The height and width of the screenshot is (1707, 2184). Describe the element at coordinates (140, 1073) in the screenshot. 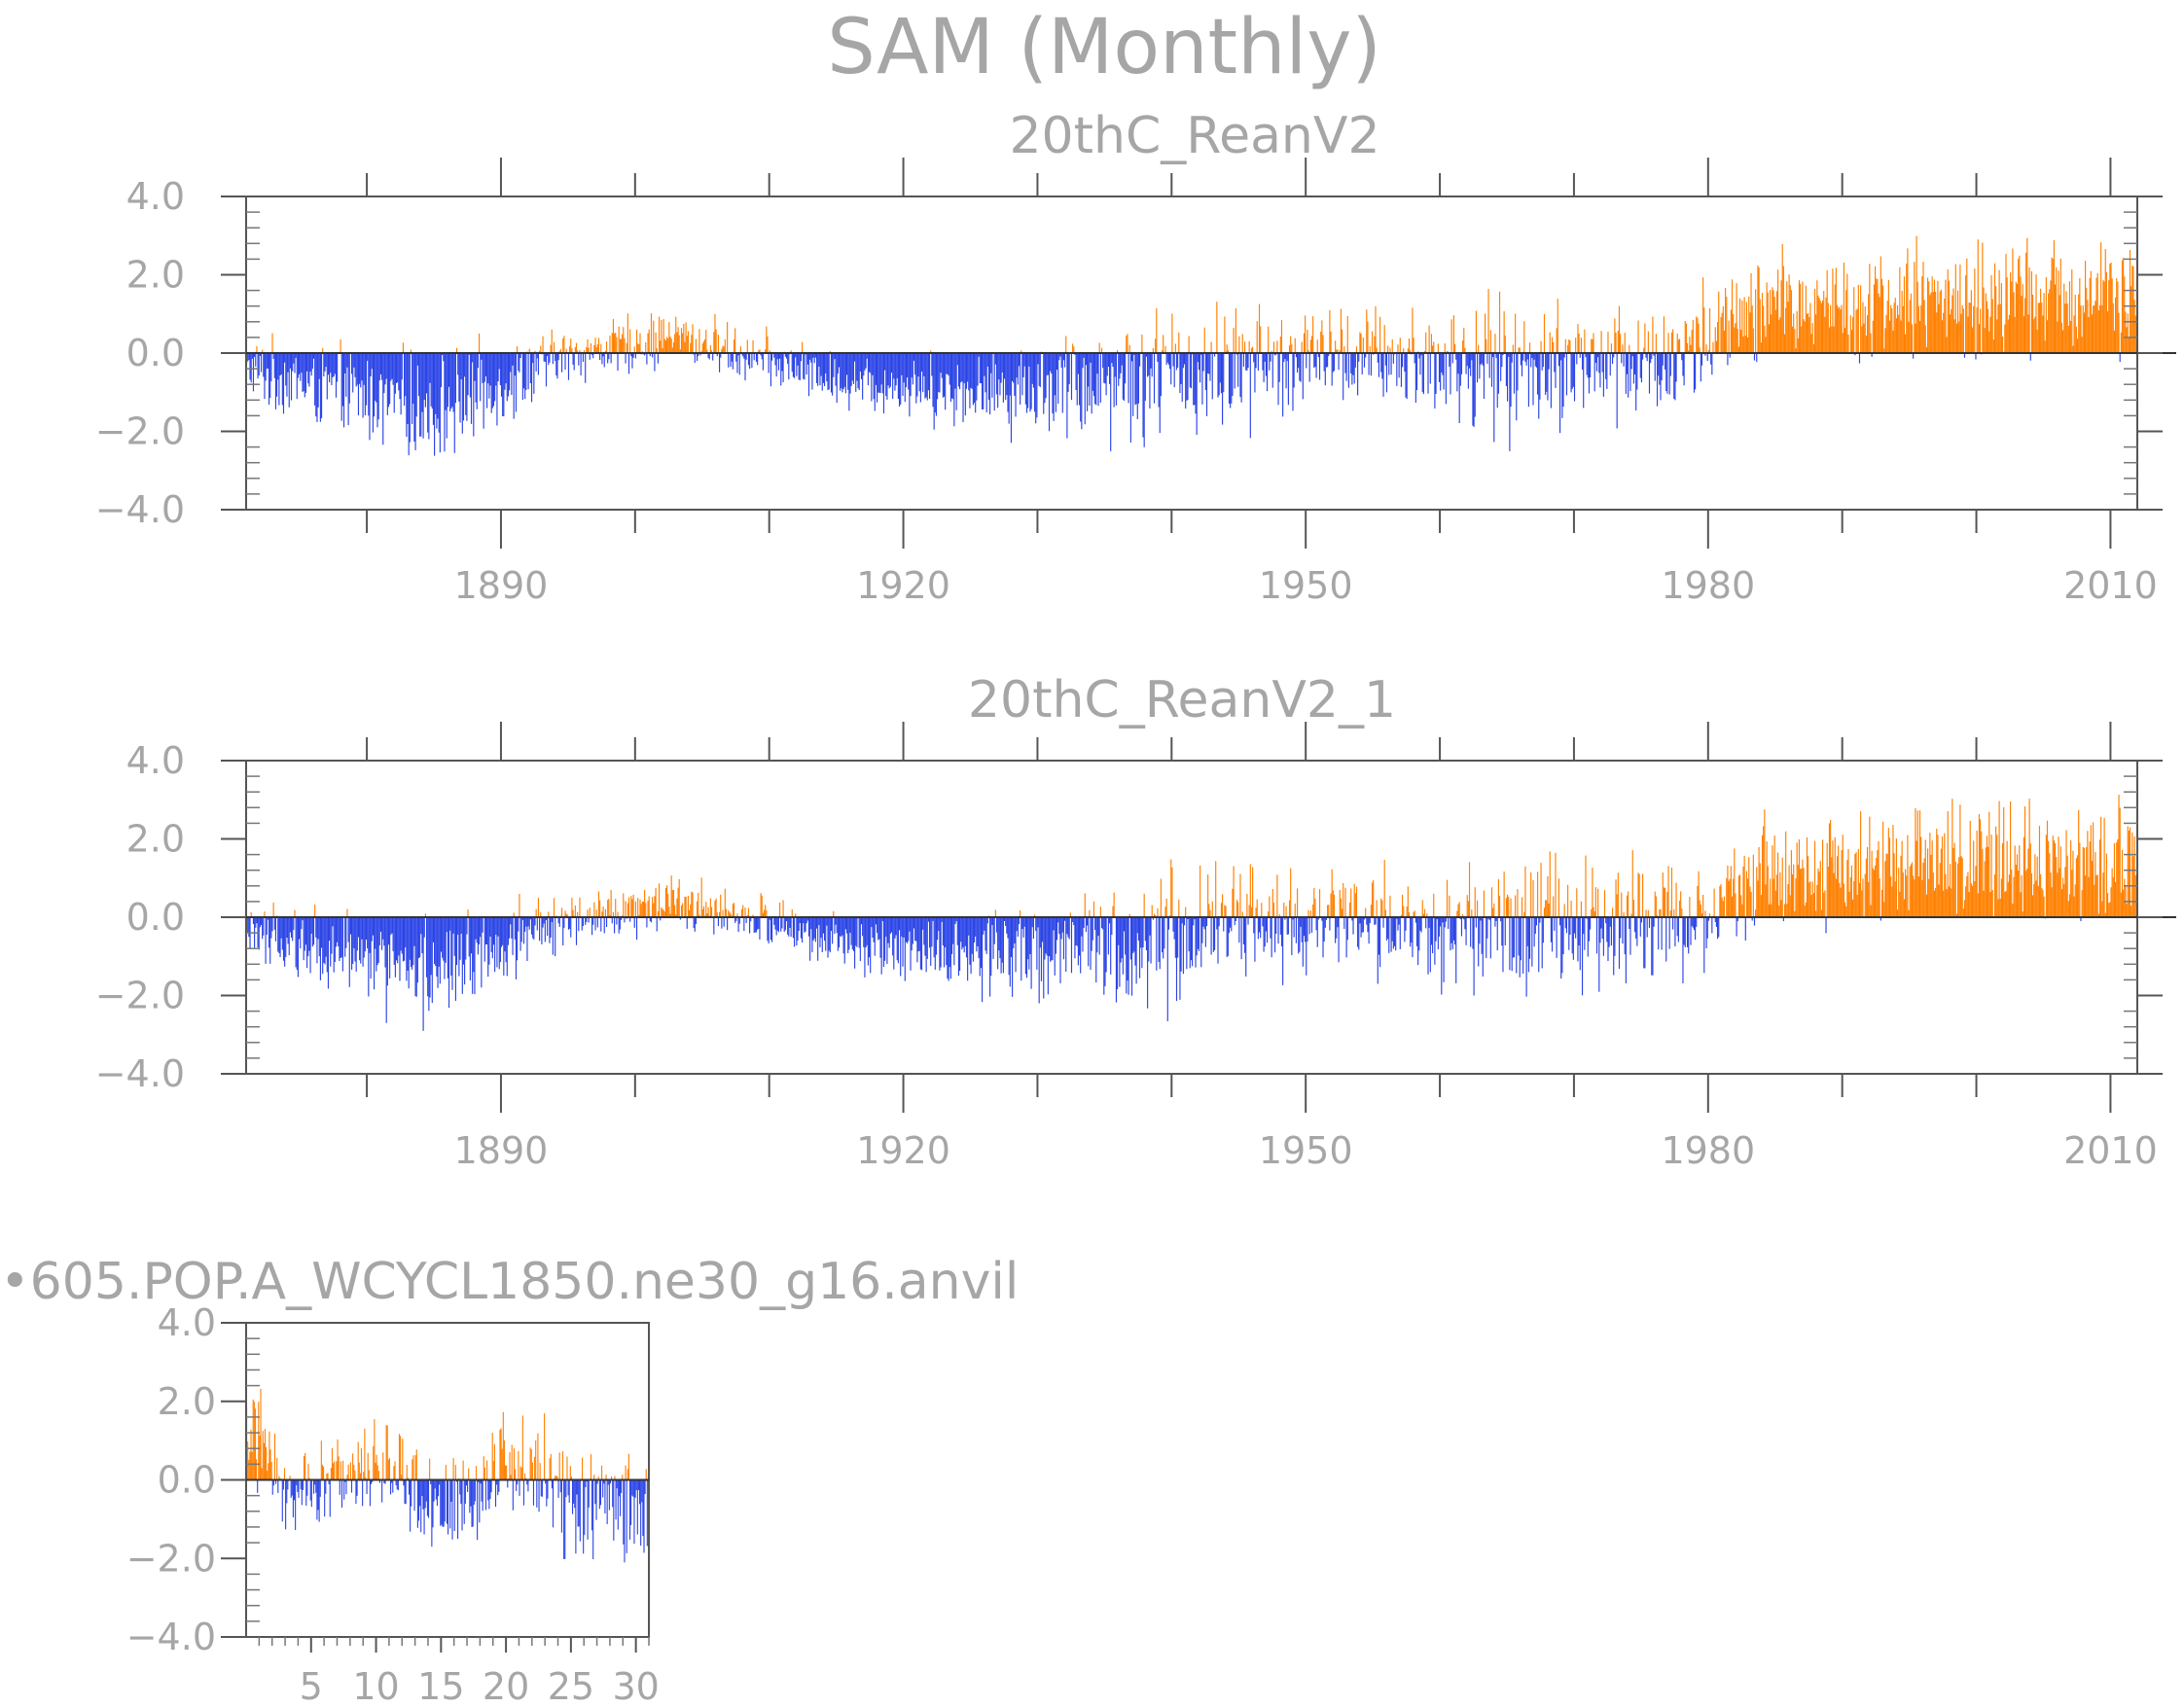

I see `y-tick-label: −4.0` at that location.